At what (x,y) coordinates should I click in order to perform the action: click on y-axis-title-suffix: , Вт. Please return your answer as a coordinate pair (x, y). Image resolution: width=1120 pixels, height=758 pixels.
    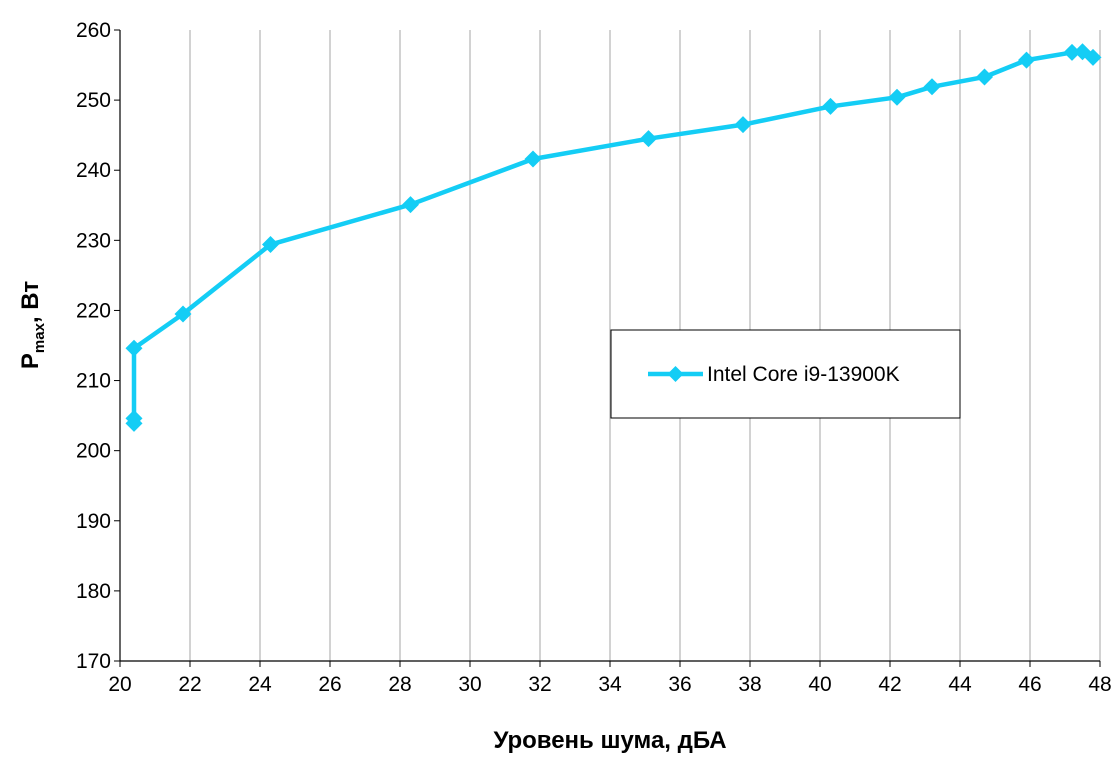
    Looking at the image, I should click on (30, 302).